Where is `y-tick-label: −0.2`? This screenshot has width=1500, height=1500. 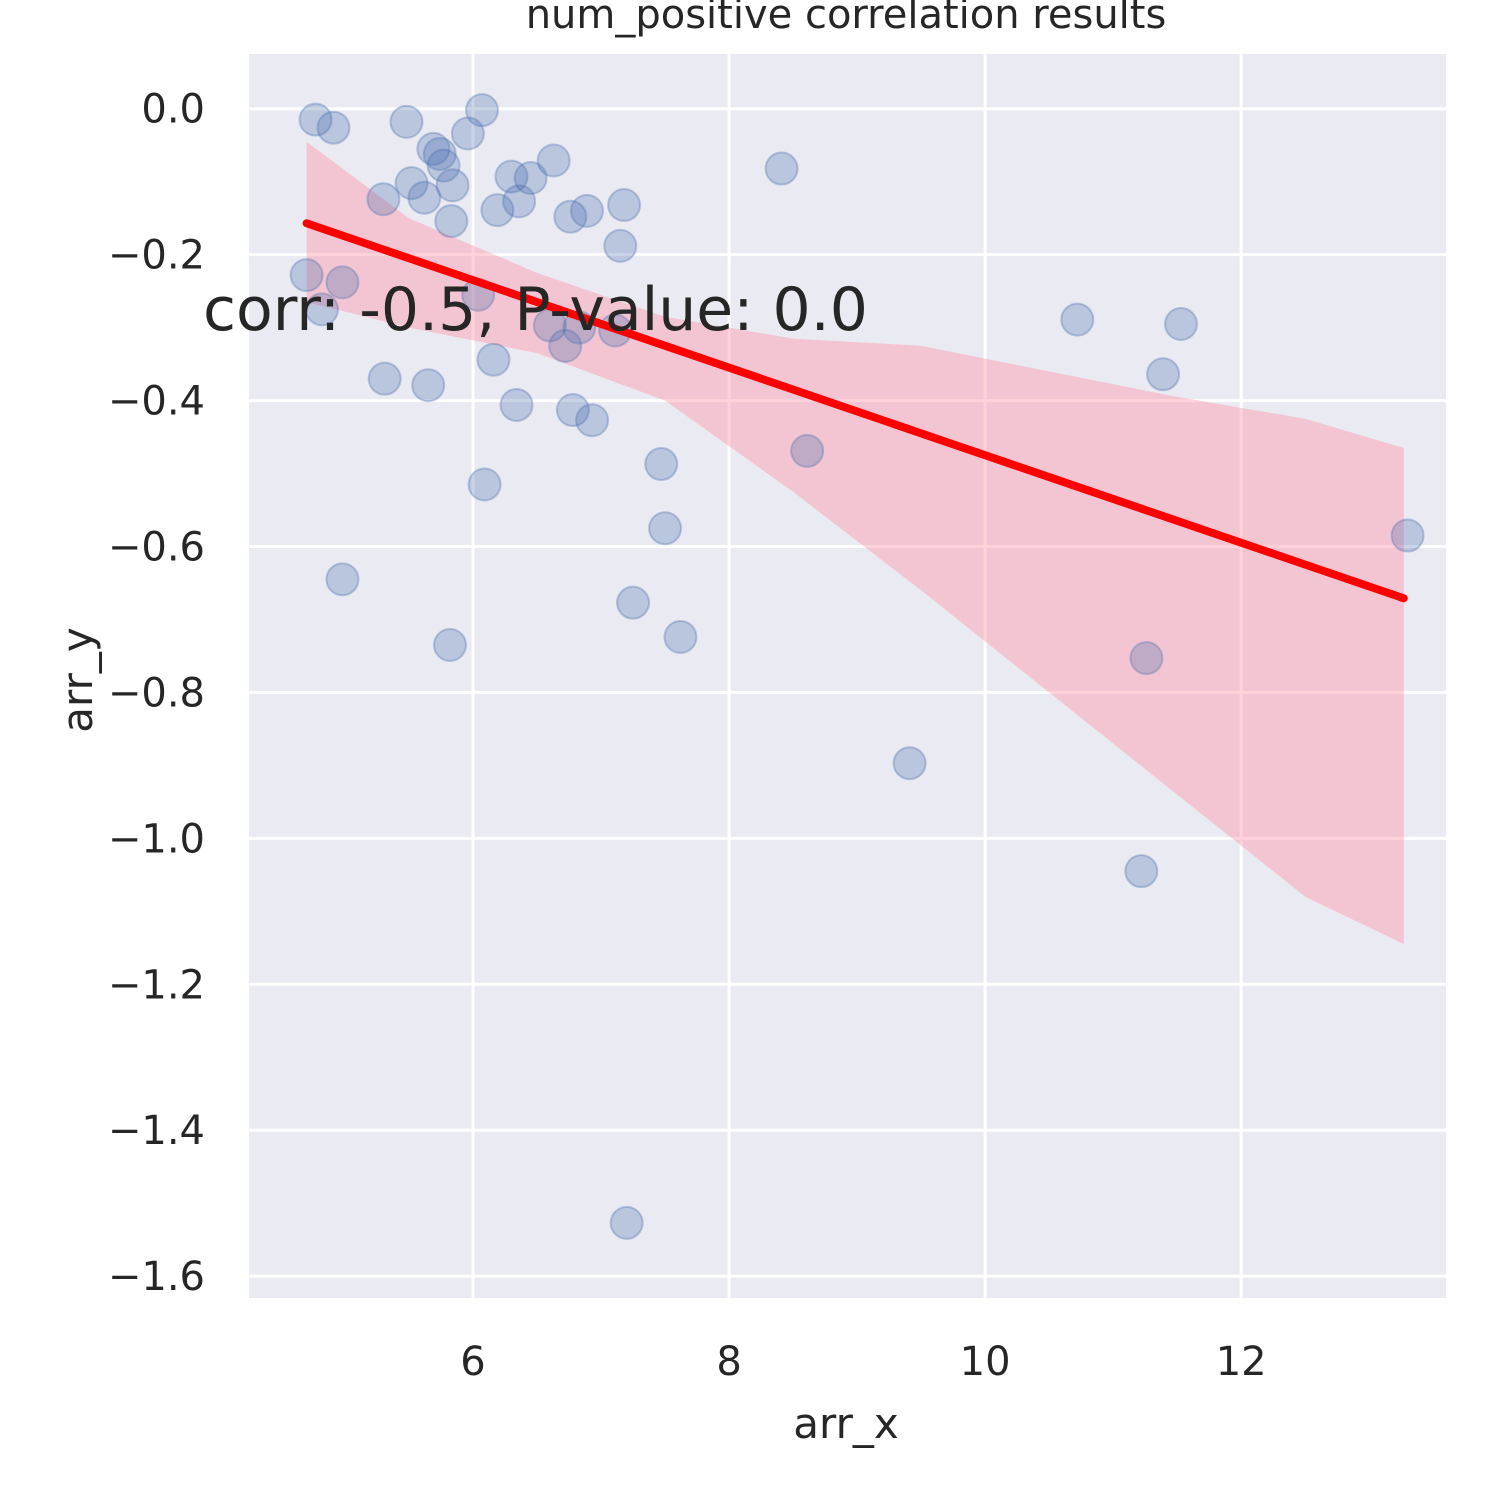
y-tick-label: −0.2 is located at coordinates (156, 256).